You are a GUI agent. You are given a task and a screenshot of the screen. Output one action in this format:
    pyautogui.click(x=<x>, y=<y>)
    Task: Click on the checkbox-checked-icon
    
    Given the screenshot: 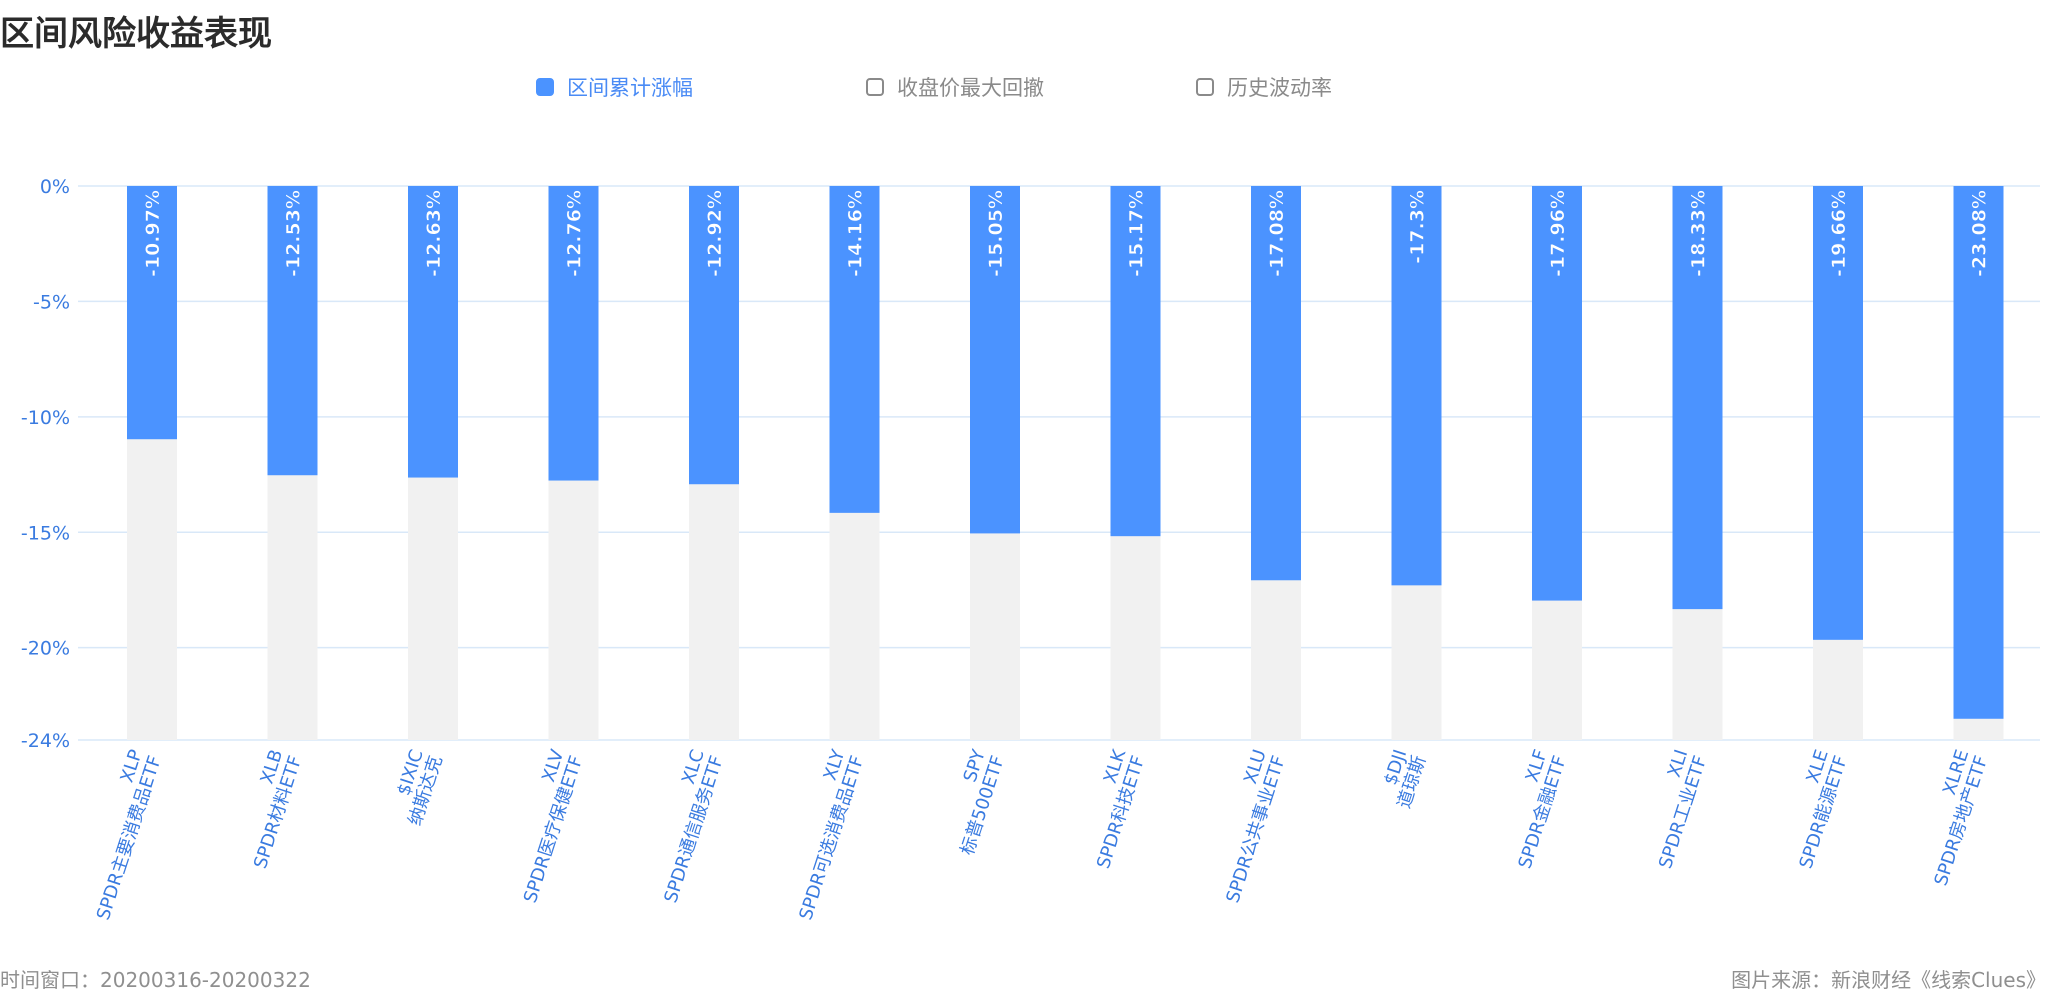 What is the action you would take?
    pyautogui.click(x=545, y=87)
    